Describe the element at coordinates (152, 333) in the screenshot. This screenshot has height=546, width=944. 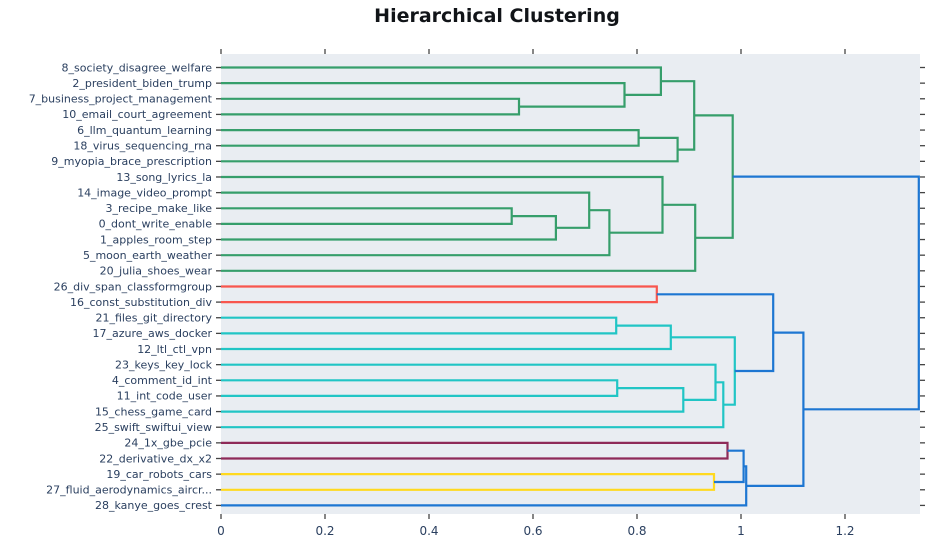
I see `leaf-label: 17_azure_aws_docker` at that location.